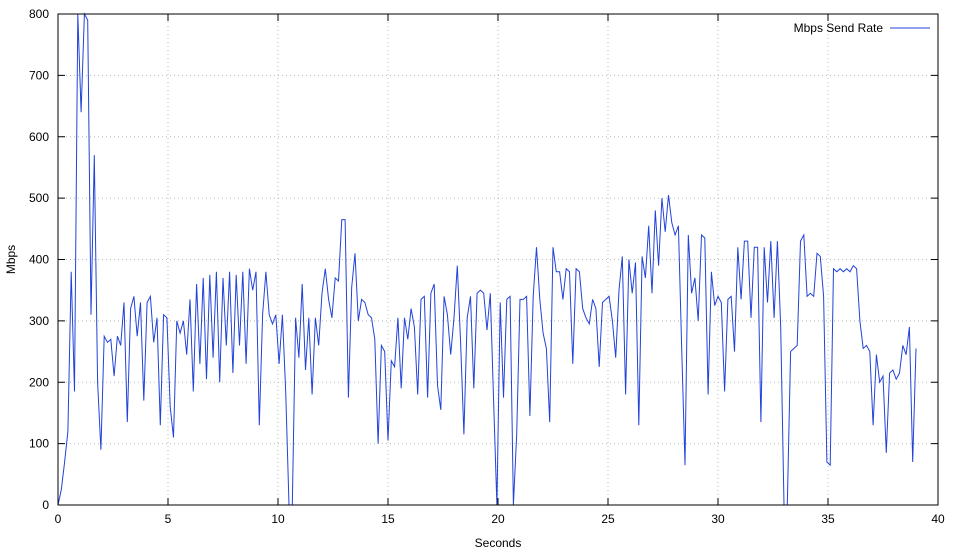 Image resolution: width=960 pixels, height=560 pixels. Describe the element at coordinates (39, 382) in the screenshot. I see `y-tick-label: 200` at that location.